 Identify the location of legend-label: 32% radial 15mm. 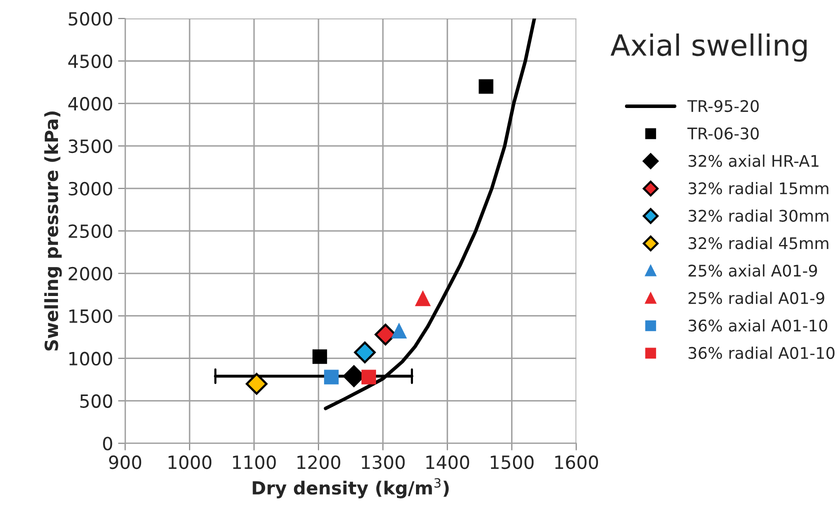
(758, 188).